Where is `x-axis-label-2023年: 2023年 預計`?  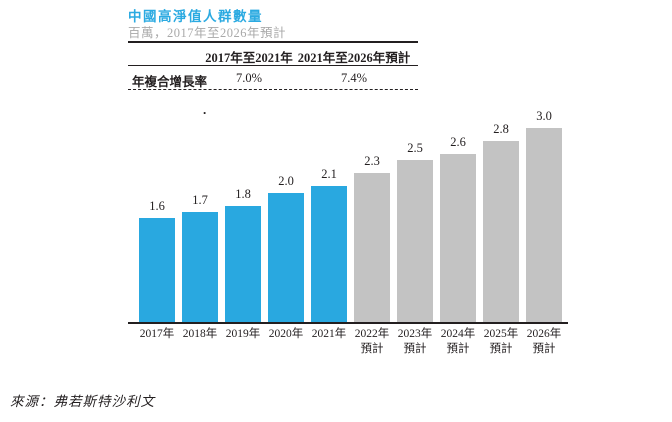 x-axis-label-2023年: 2023年 預計 is located at coordinates (415, 341).